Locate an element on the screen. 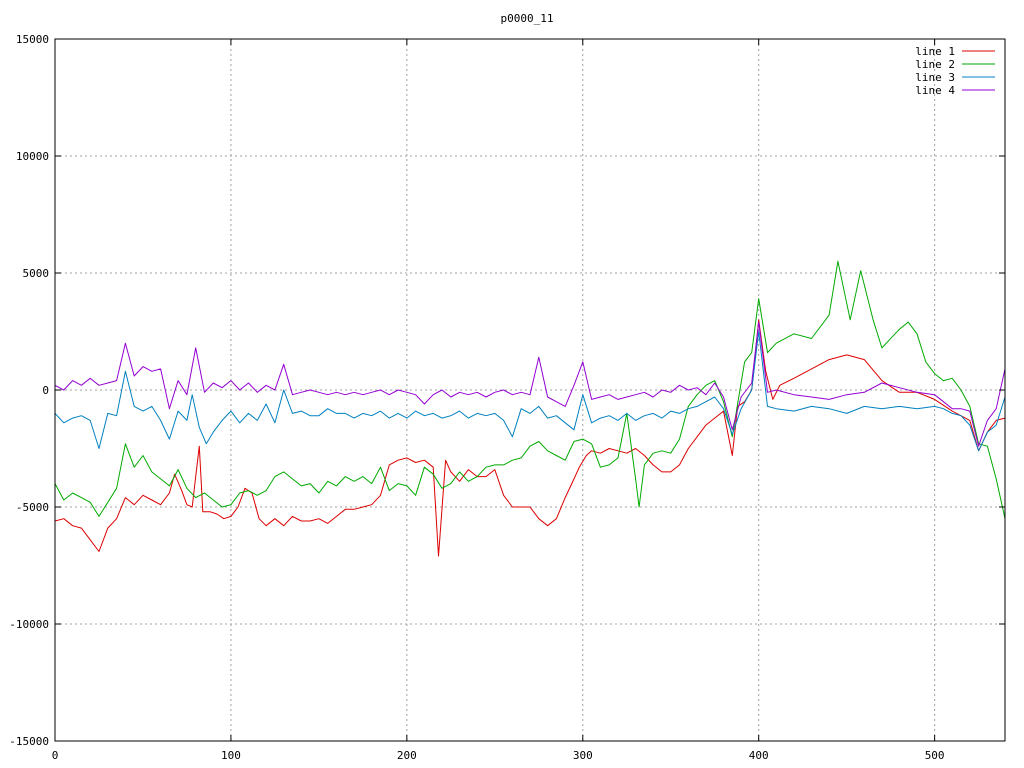 The height and width of the screenshot is (768, 1024). y-tick-label: -10000 is located at coordinates (29, 624).